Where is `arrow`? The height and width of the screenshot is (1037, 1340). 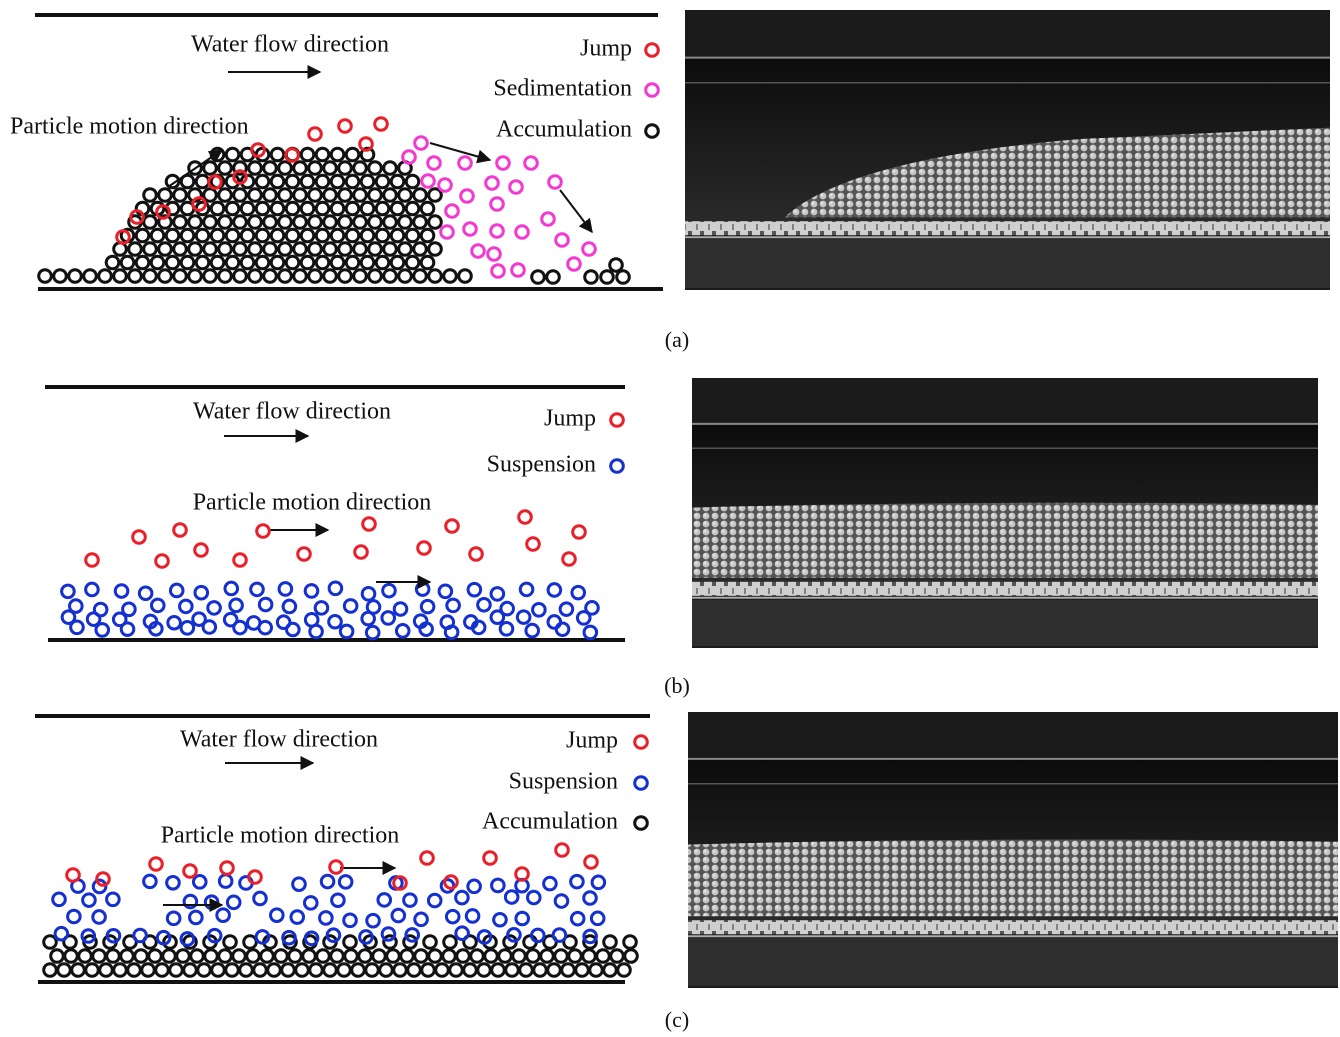
arrow is located at coordinates (460, 153).